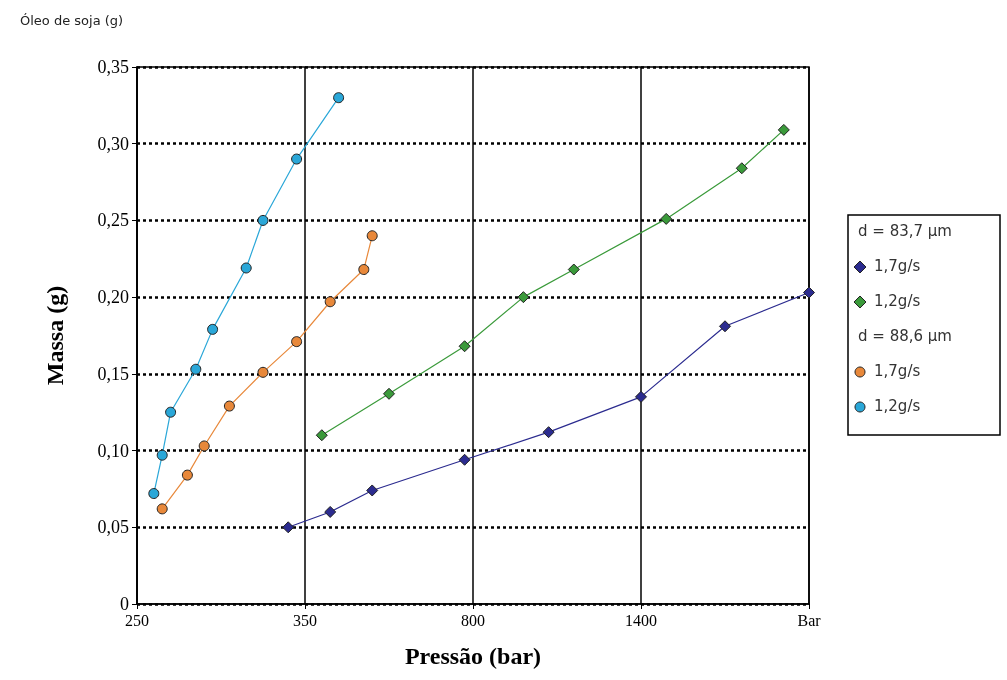 This screenshot has width=1007, height=680. What do you see at coordinates (124, 604) in the screenshot?
I see `y-tick-label: 0` at bounding box center [124, 604].